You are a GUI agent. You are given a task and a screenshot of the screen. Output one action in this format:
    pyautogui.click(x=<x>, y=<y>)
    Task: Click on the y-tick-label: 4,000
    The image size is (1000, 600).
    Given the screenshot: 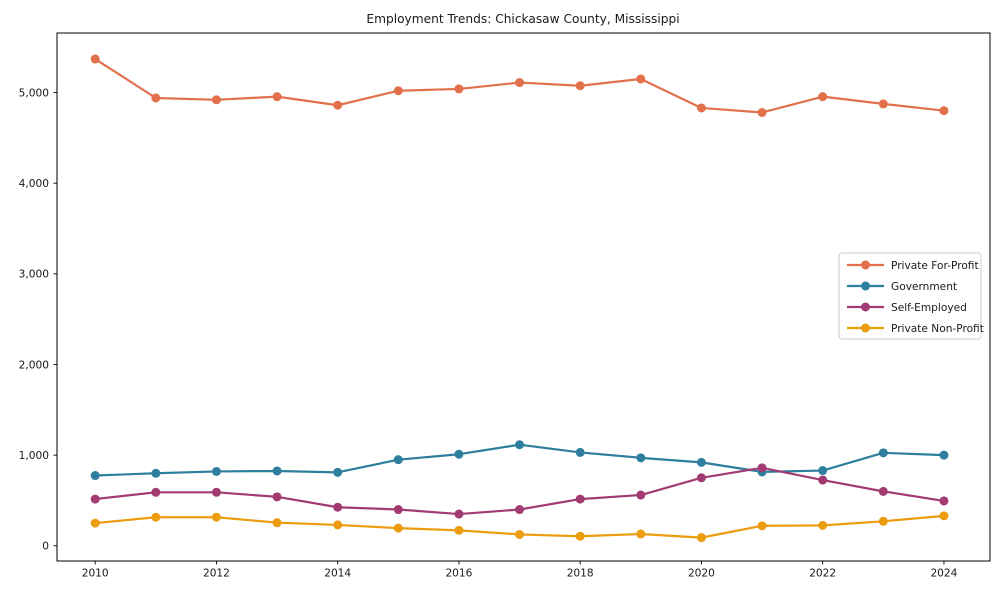 What is the action you would take?
    pyautogui.click(x=34, y=184)
    